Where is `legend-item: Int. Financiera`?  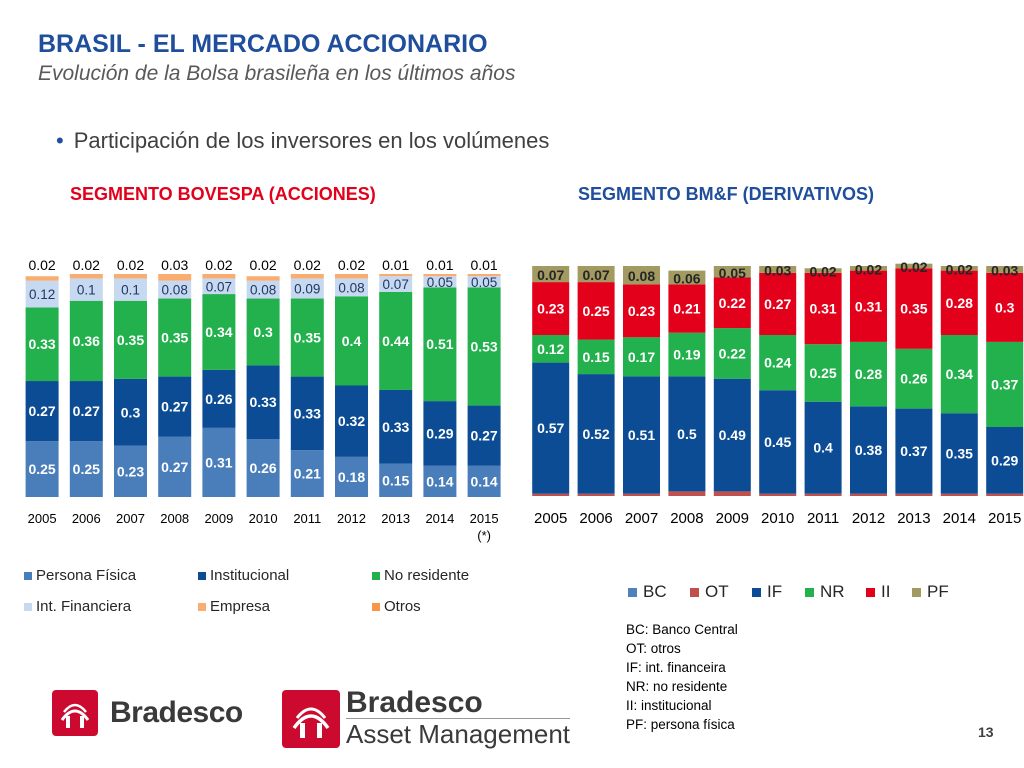
legend-item: Int. Financiera is located at coordinates (77, 606).